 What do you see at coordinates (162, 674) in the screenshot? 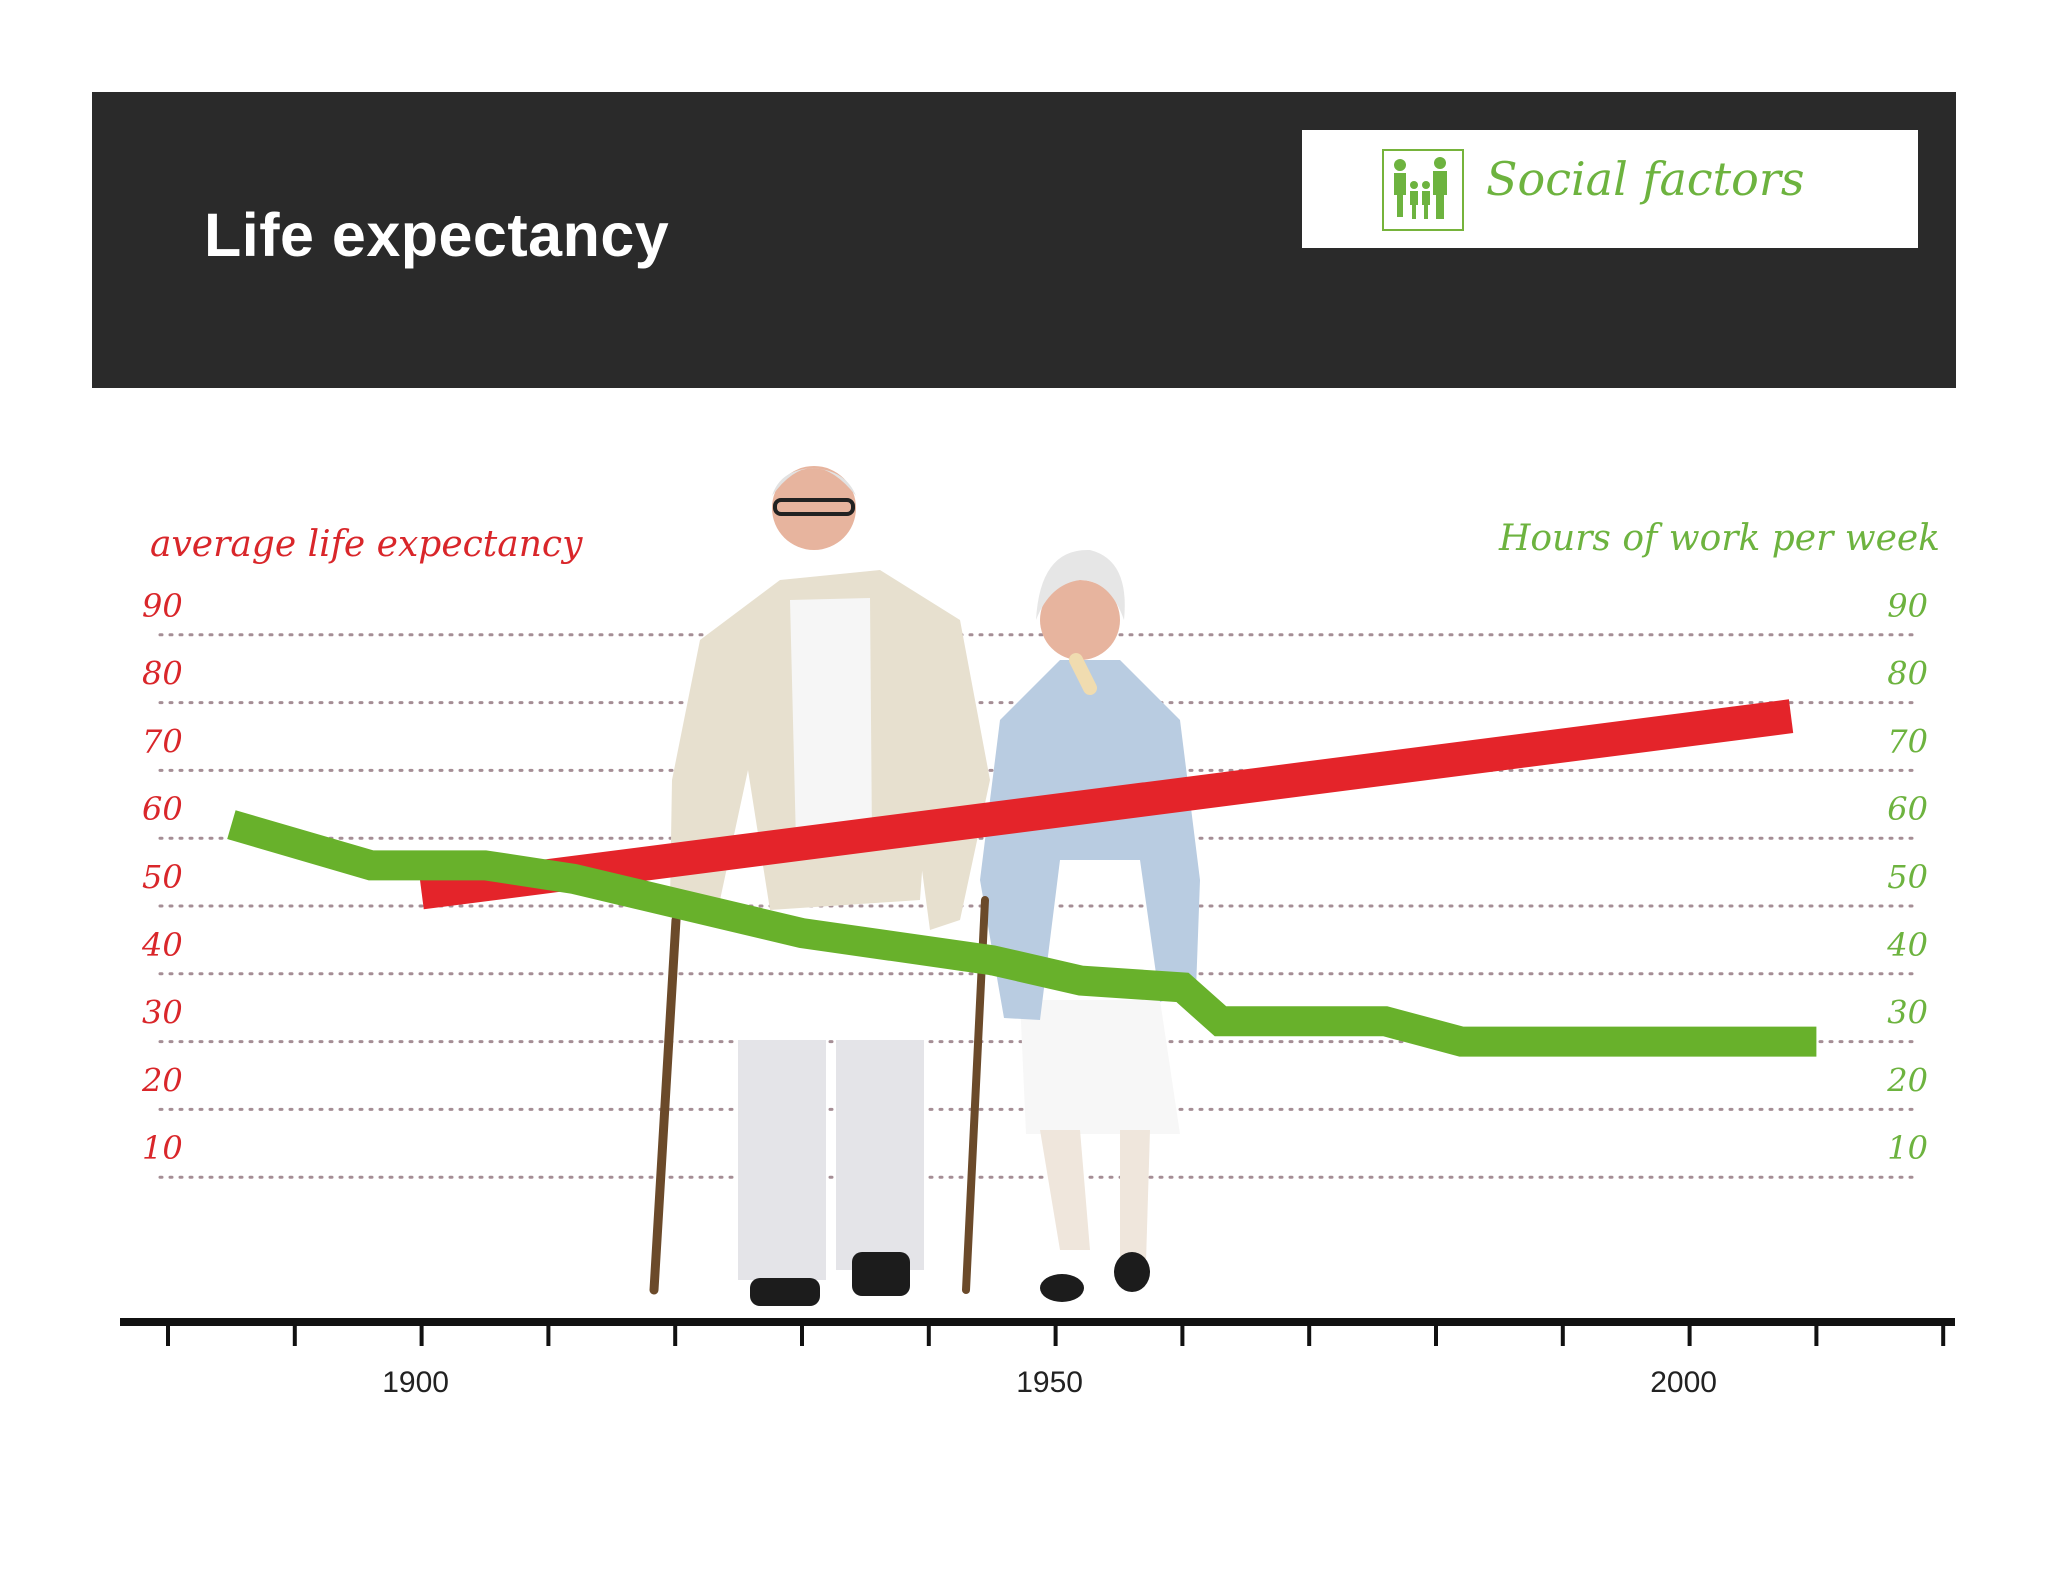
I see `y-tick-label-left: 80` at bounding box center [162, 674].